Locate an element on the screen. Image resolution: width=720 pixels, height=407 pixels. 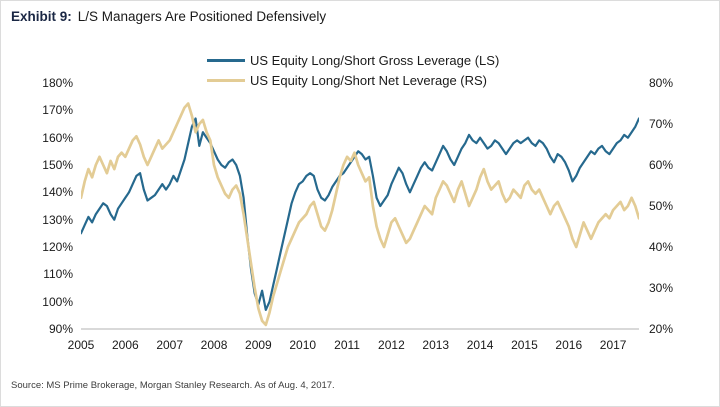
left-axis-tick: 90% is located at coordinates (60, 329).